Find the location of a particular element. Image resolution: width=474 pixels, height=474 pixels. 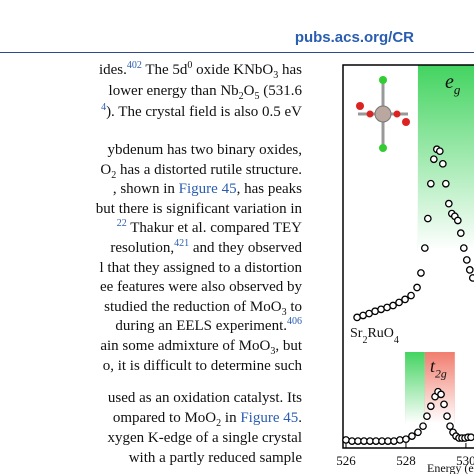

reference-link: 421 is located at coordinates (182, 243).